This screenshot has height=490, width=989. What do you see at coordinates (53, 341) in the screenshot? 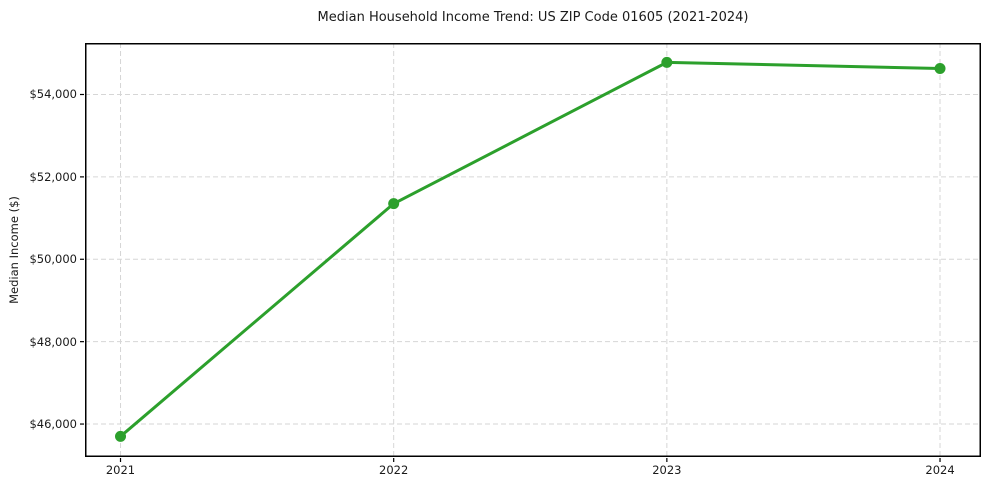
I see `y-tick-label: $48,000` at bounding box center [53, 341].